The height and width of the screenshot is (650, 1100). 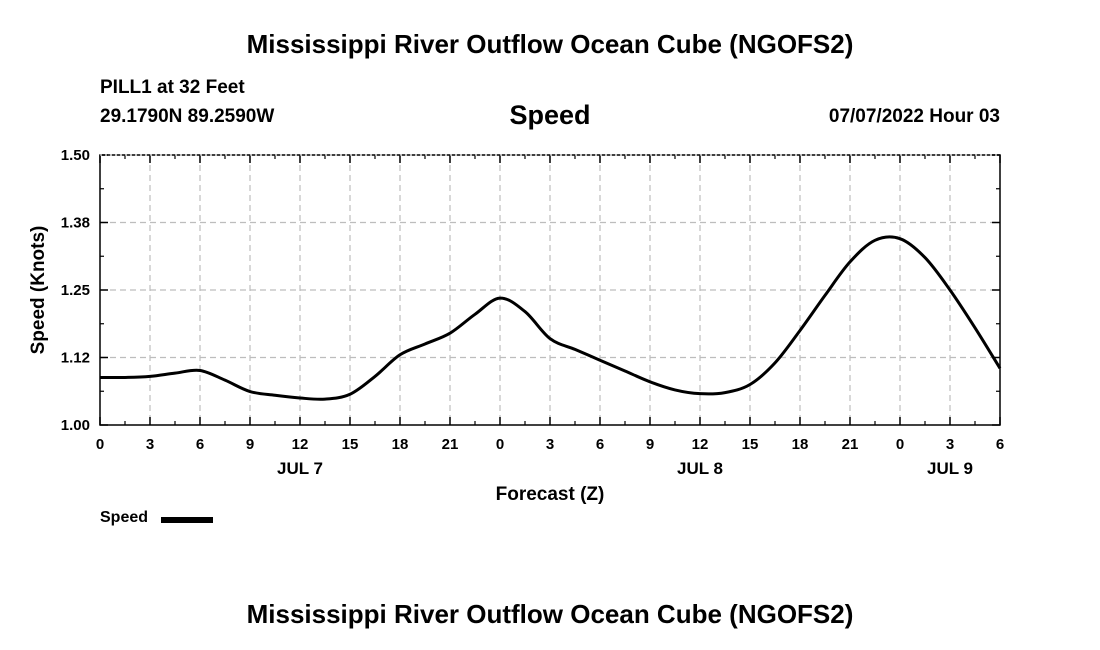 I want to click on legend-swatch, so click(x=187, y=520).